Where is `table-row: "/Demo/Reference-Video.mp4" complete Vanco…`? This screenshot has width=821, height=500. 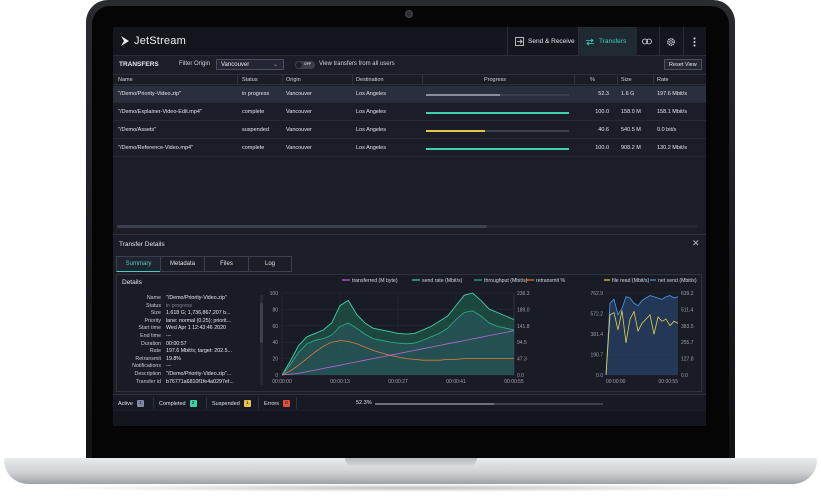
table-row: "/Demo/Reference-Video.mp4" complete Vanco… is located at coordinates (409, 148).